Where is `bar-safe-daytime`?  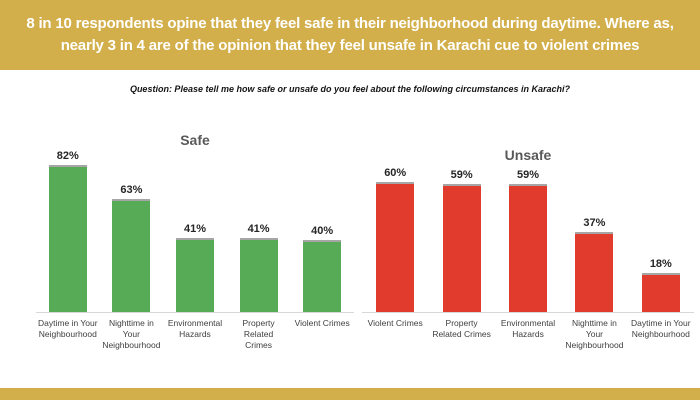 bar-safe-daytime is located at coordinates (67, 238).